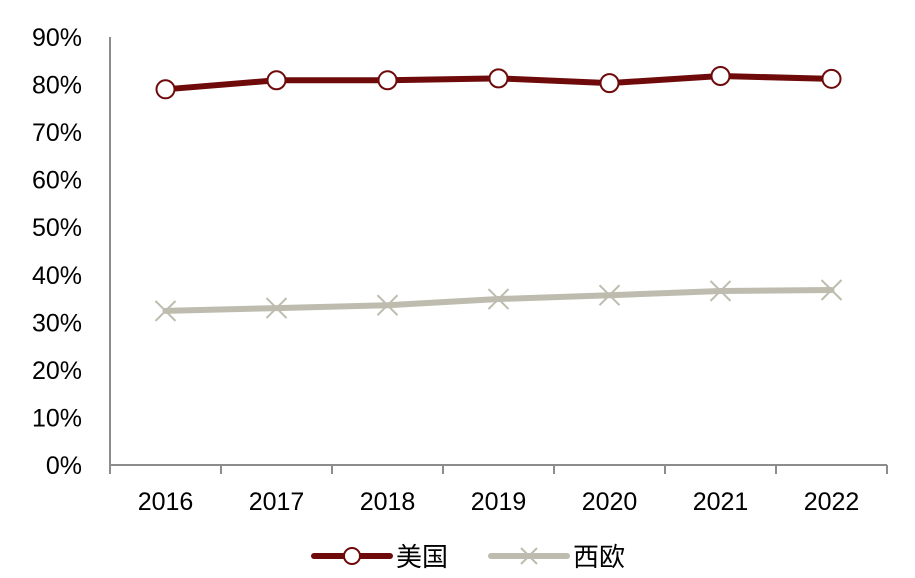  What do you see at coordinates (599, 558) in the screenshot?
I see `legend-label: 西欧` at bounding box center [599, 558].